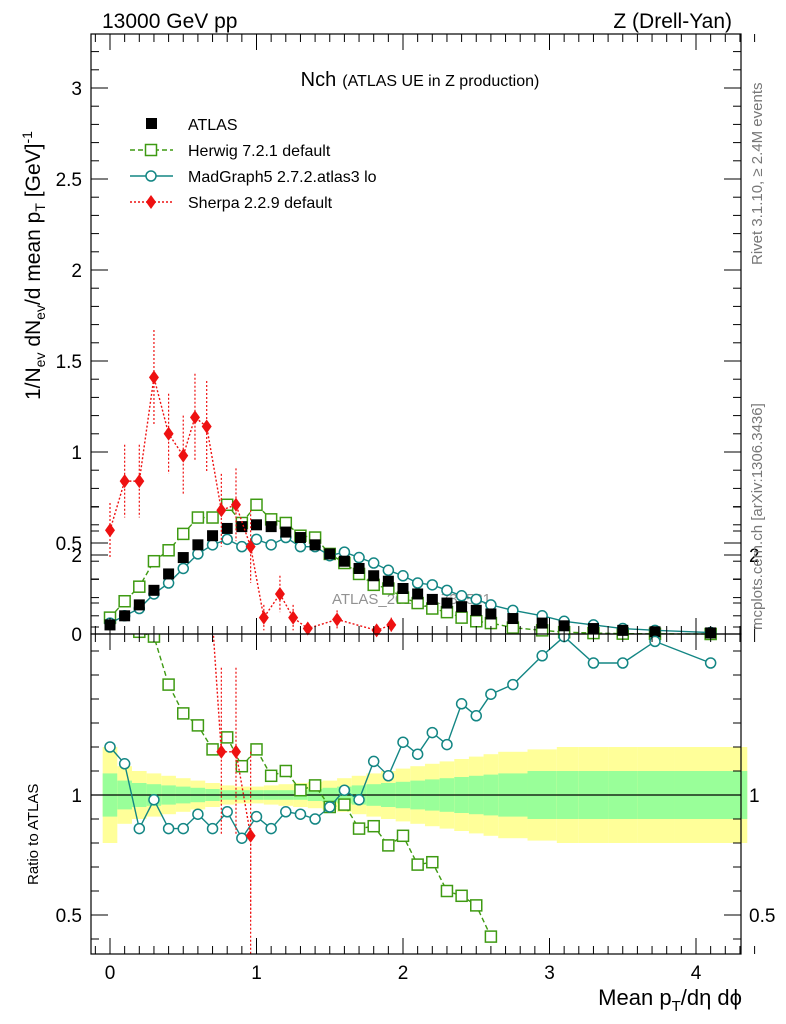 Image resolution: width=786 pixels, height=1024 pixels. What do you see at coordinates (754, 556) in the screenshot?
I see `ratio-y-tick-label-right: 2` at bounding box center [754, 556].